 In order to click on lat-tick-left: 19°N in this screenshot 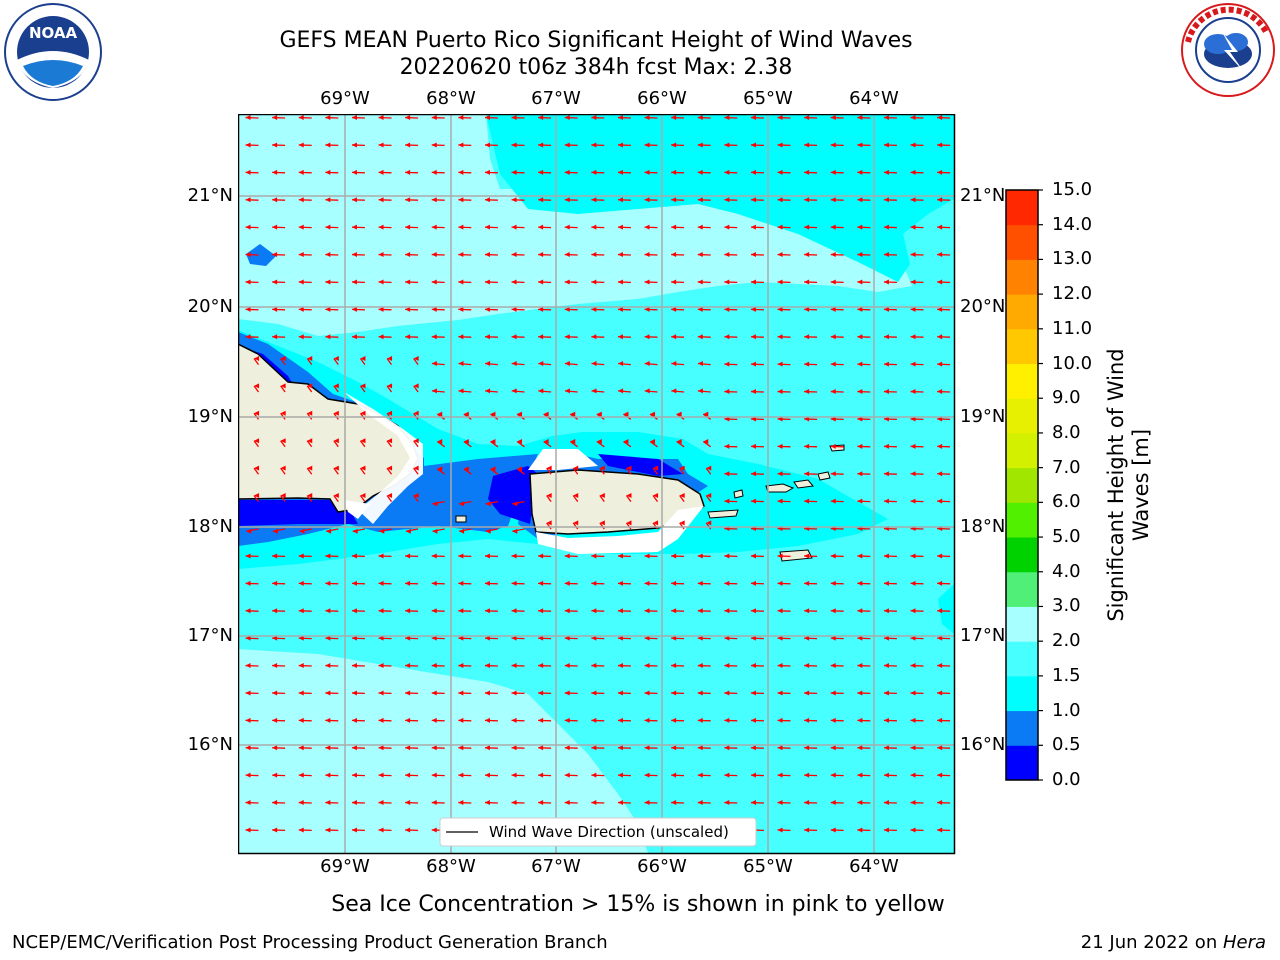, I will do `click(210, 416)`.